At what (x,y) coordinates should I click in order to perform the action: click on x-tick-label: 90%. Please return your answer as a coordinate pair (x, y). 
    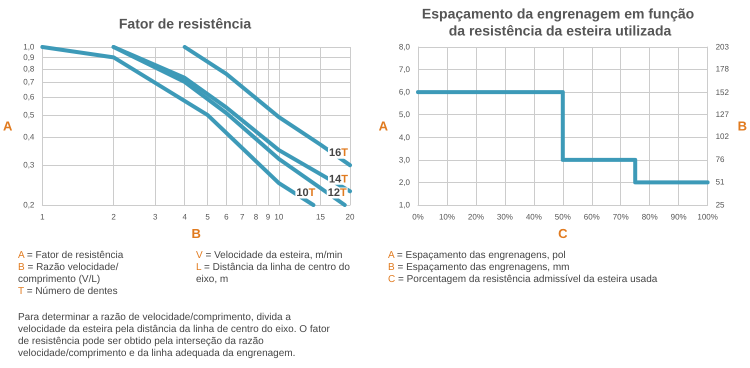
    Looking at the image, I should click on (678, 217).